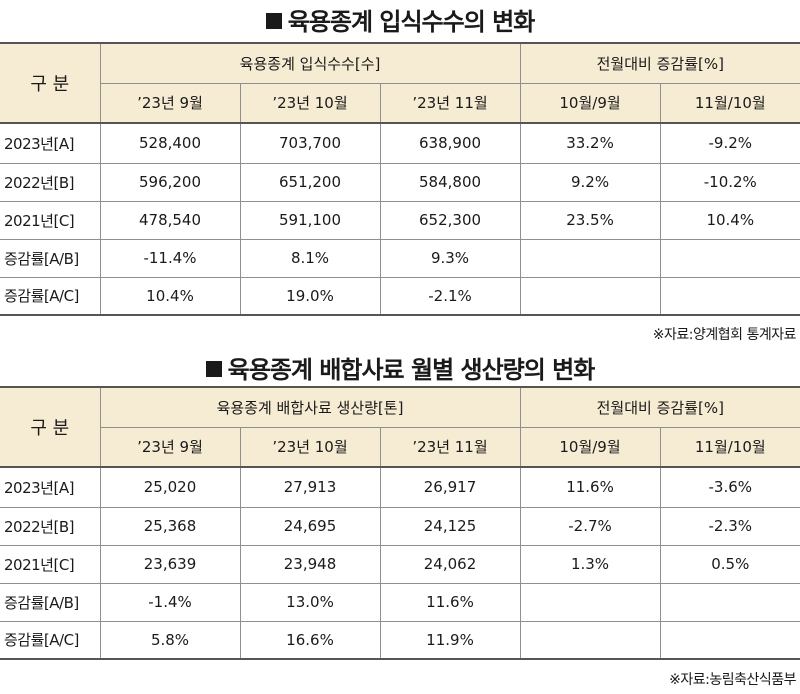 The width and height of the screenshot is (800, 694). What do you see at coordinates (729, 143) in the screenshot?
I see `cell: -9.2%` at bounding box center [729, 143].